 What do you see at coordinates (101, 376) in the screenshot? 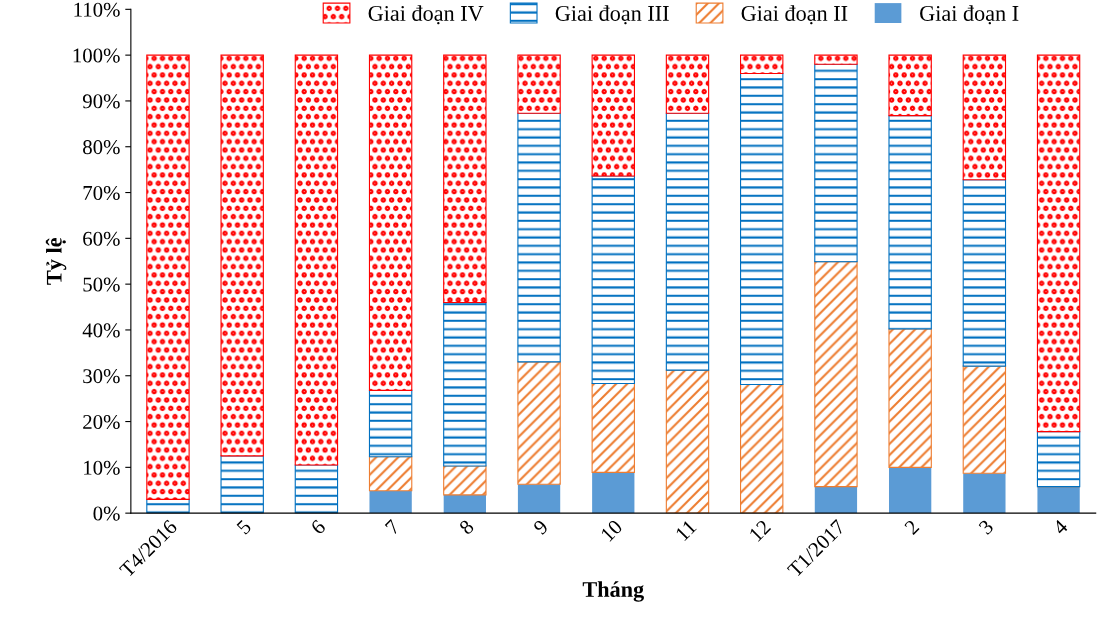
I see `y-tick-label: 30%` at bounding box center [101, 376].